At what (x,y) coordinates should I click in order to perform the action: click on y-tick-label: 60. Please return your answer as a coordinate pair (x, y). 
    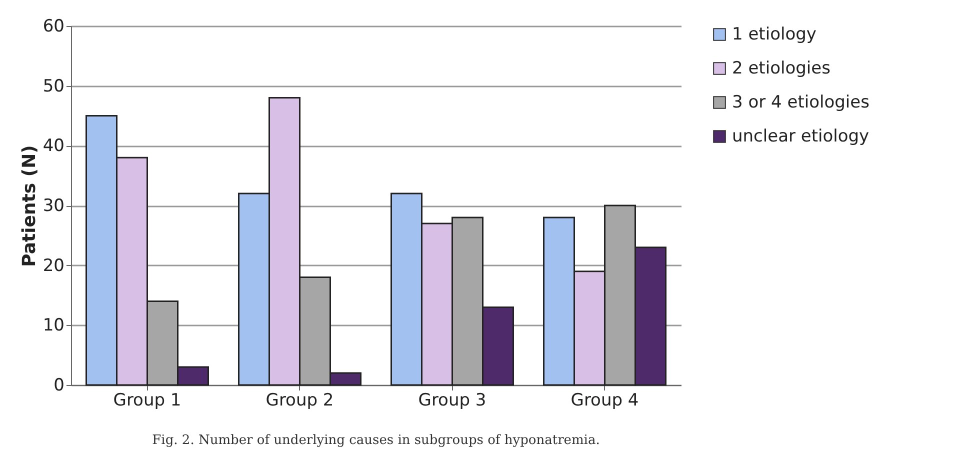
    Looking at the image, I should click on (53, 26).